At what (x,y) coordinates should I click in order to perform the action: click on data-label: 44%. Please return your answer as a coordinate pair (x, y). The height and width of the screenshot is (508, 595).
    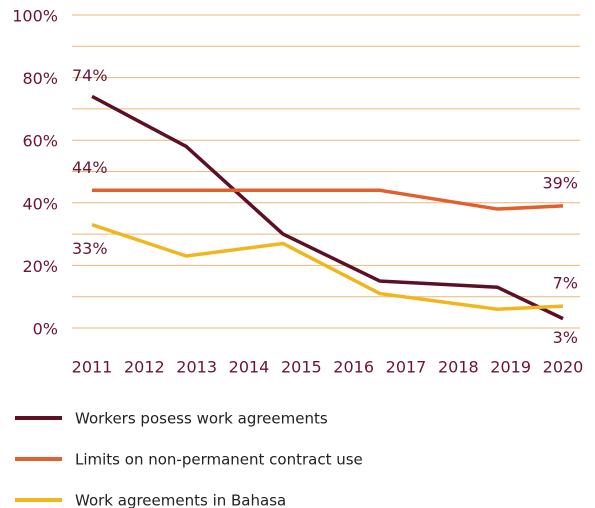
    Looking at the image, I should click on (90, 167).